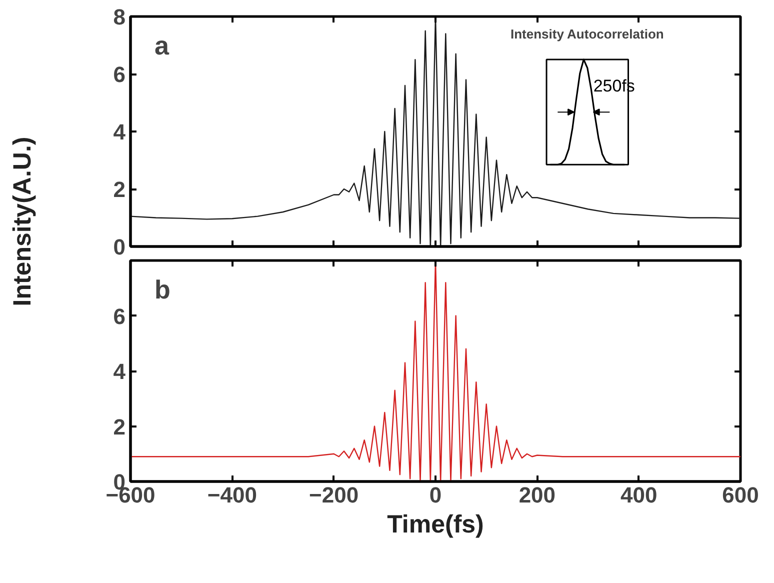 The width and height of the screenshot is (774, 583). What do you see at coordinates (334, 495) in the screenshot?
I see `x-tick-label: −200` at bounding box center [334, 495].